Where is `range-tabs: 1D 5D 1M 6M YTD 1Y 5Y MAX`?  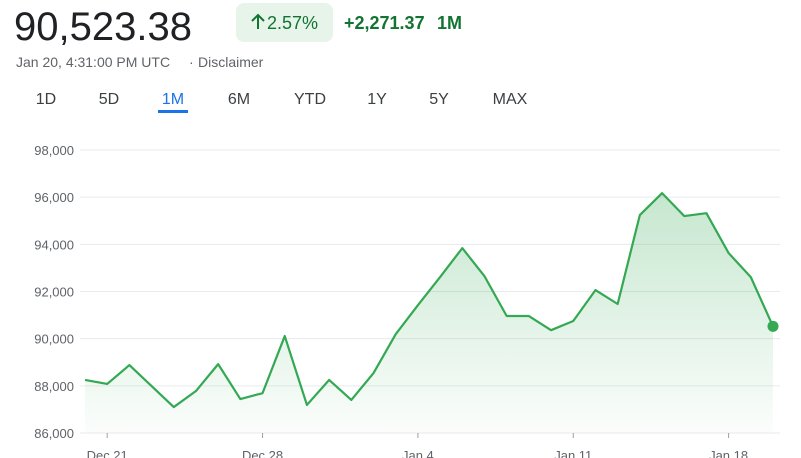
range-tabs: 1D 5D 1M 6M YTD 1Y 5Y MAX is located at coordinates (282, 102).